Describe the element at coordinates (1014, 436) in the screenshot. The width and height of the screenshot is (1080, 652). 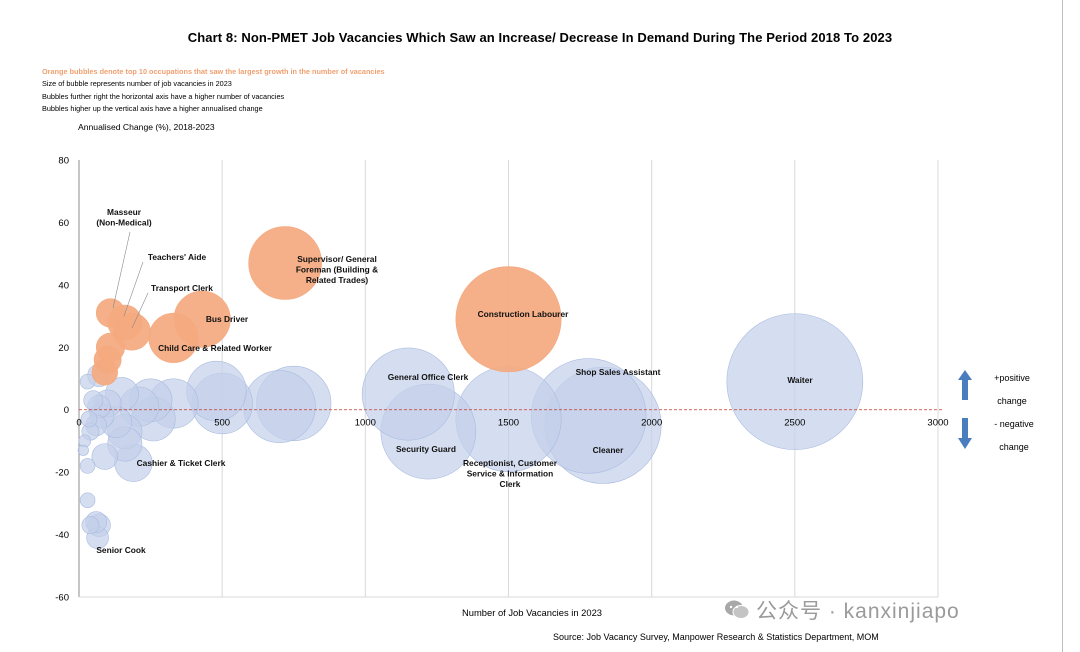
I see `legend-negative: - negative change` at that location.